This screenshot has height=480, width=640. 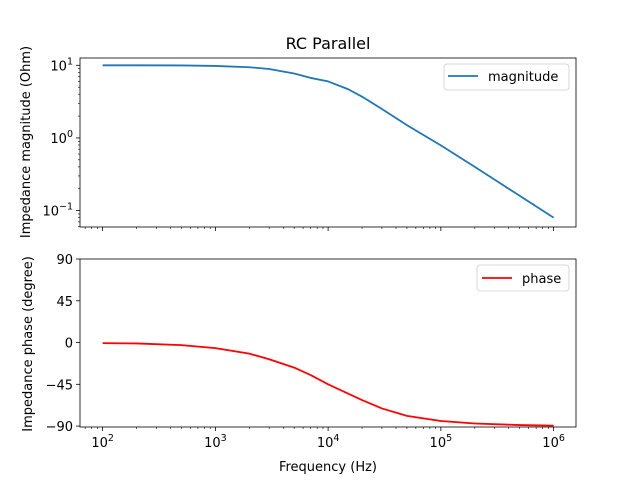 I want to click on x-tick-label: 10³, so click(x=215, y=442).